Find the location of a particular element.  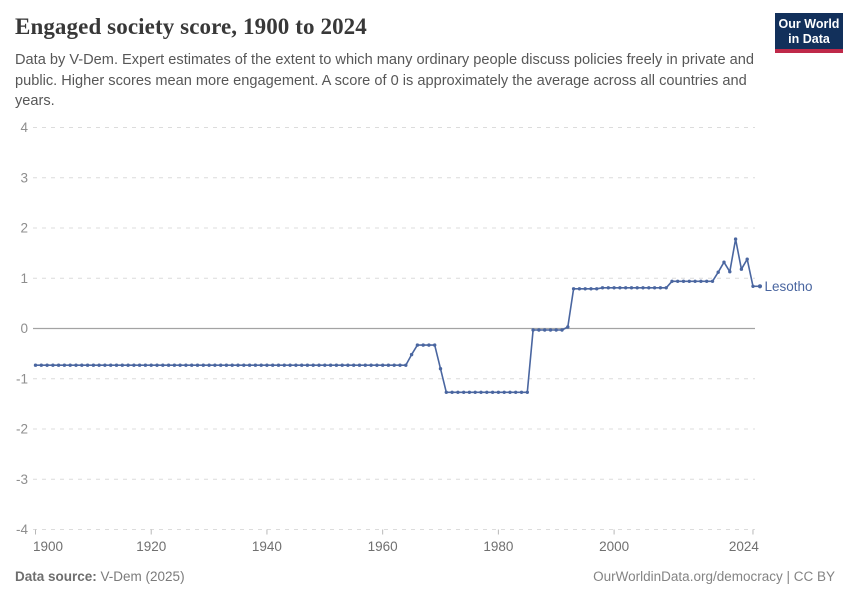

credit-link: OurWorldinData.org/democracy | CC BY is located at coordinates (714, 576).